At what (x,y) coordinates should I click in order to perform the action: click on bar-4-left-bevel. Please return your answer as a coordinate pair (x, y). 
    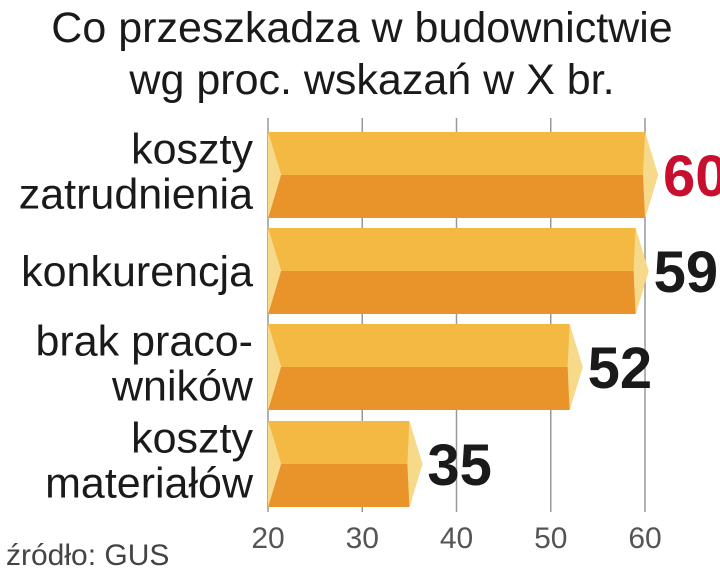
    Looking at the image, I should click on (274, 464).